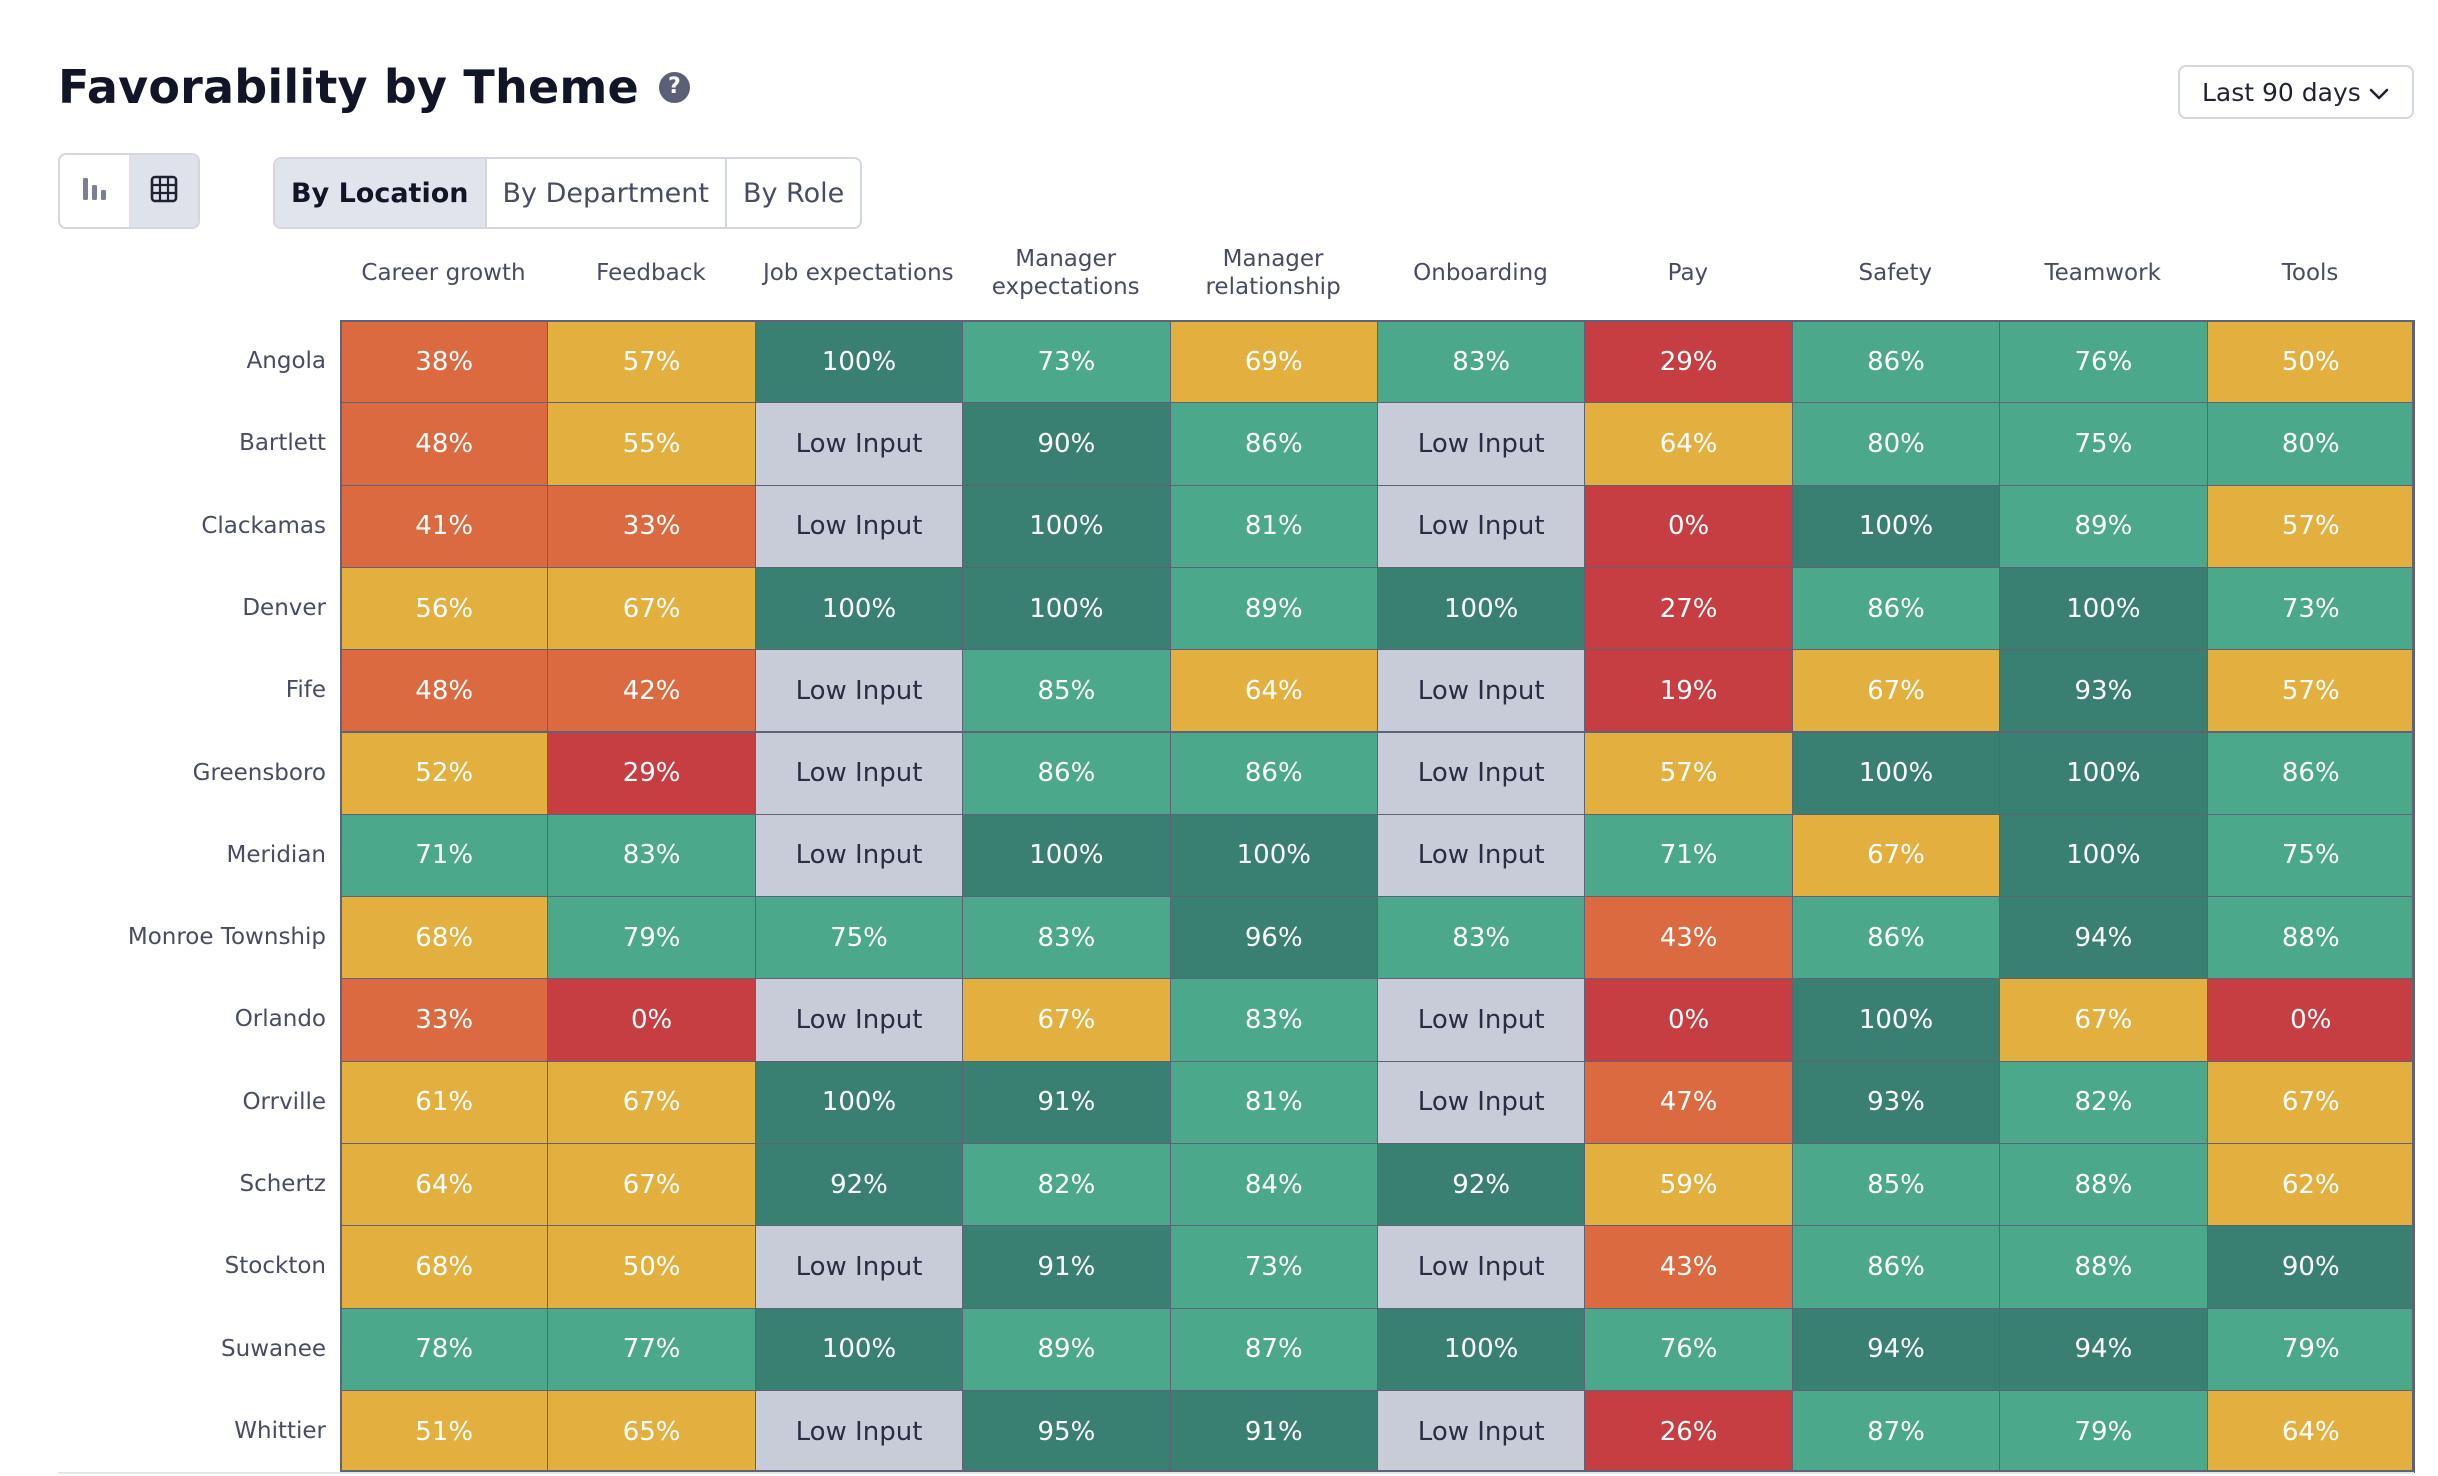  I want to click on heatmap-cell-monroe-township-safety: 86%, so click(1896, 938).